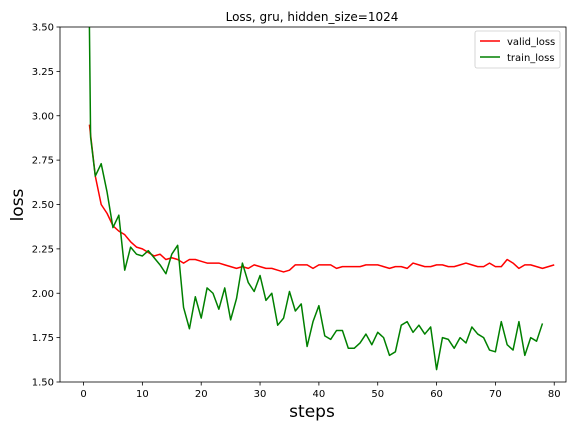  What do you see at coordinates (377, 394) in the screenshot?
I see `x-tick-label: 50` at bounding box center [377, 394].